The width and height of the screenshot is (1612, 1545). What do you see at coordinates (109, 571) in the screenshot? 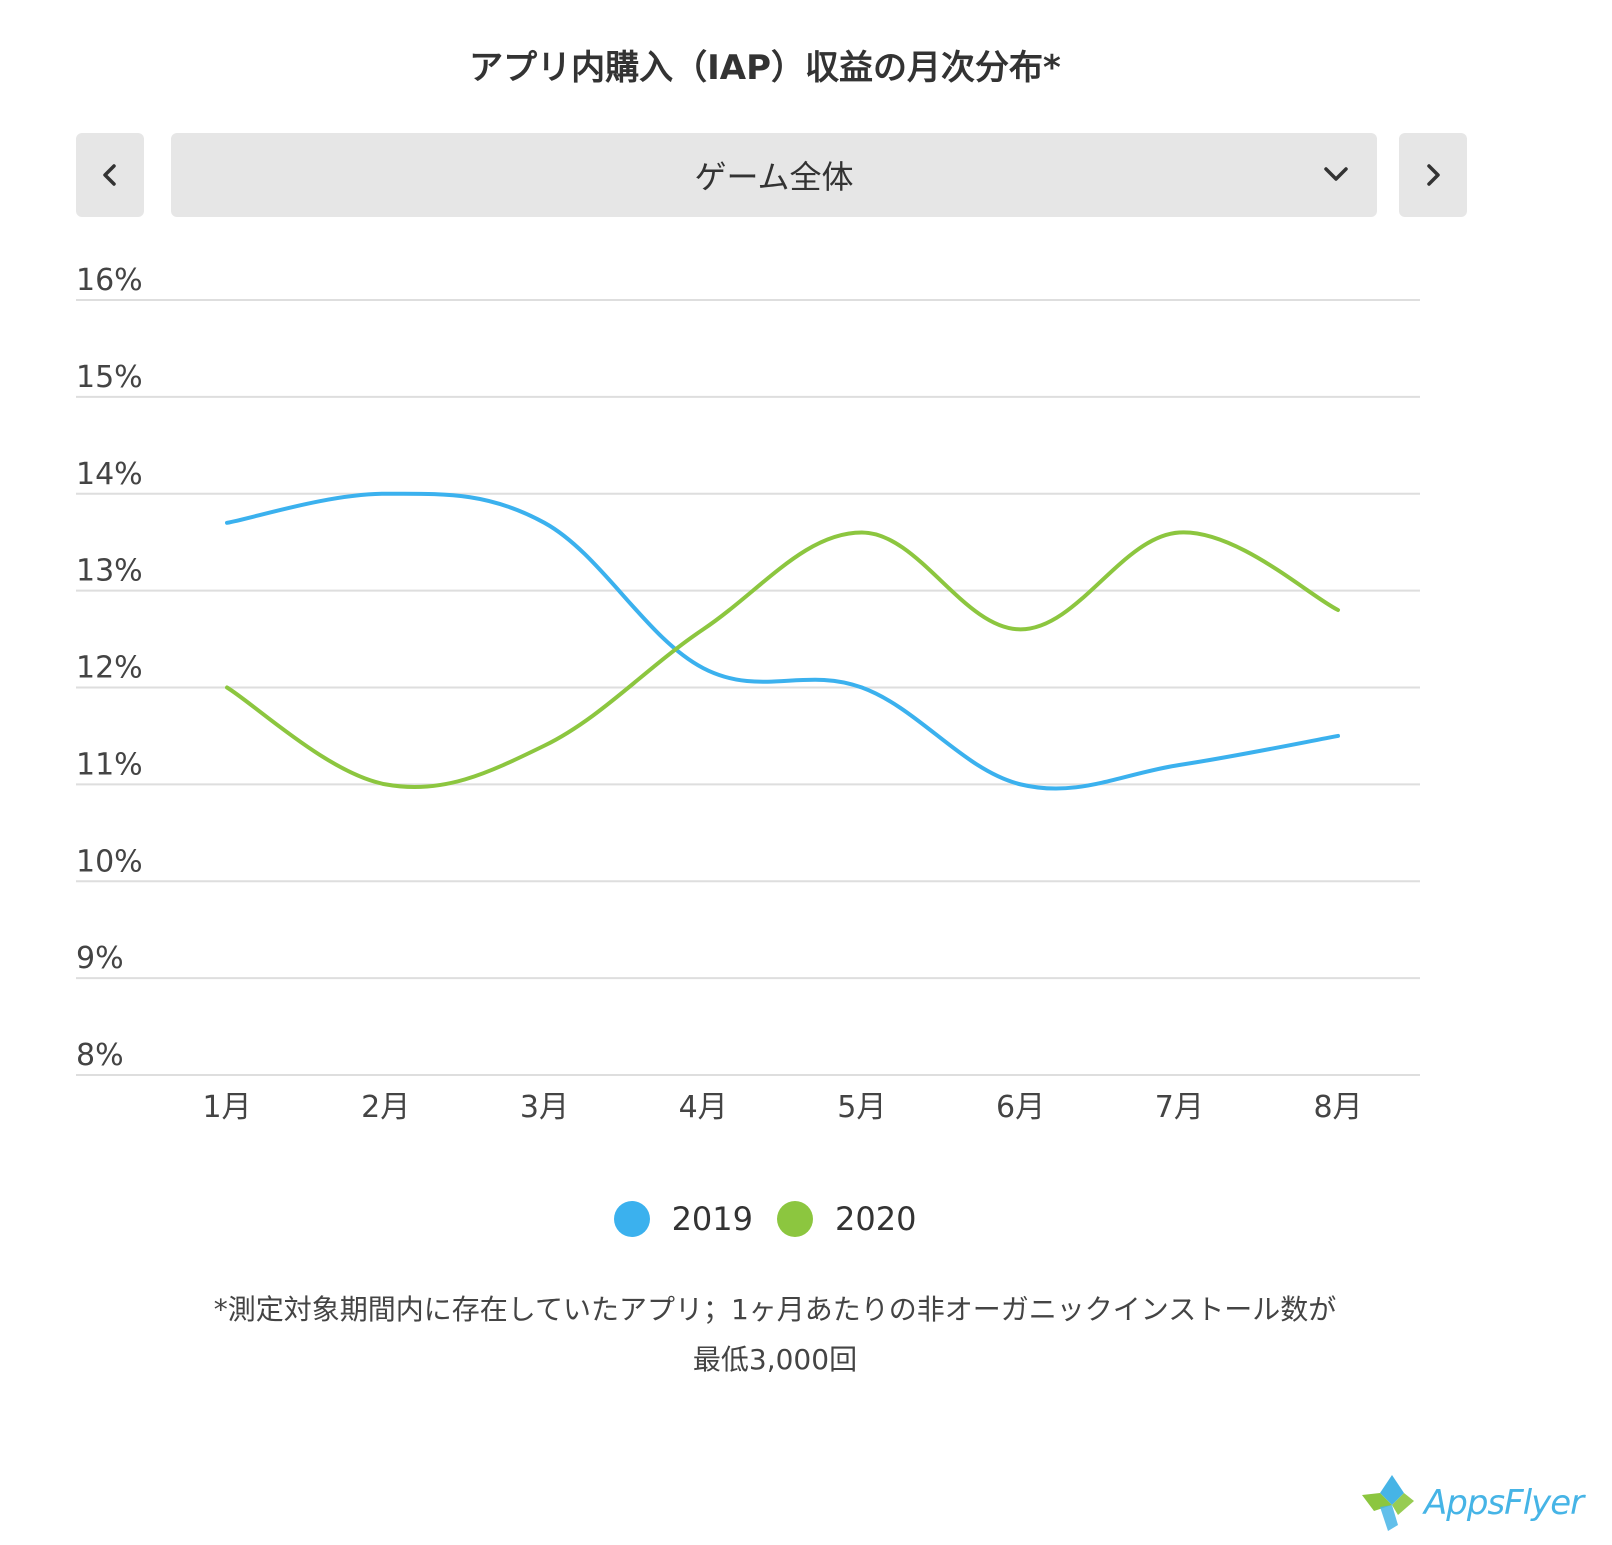
I see `y-tick-label: 13%` at bounding box center [109, 571].